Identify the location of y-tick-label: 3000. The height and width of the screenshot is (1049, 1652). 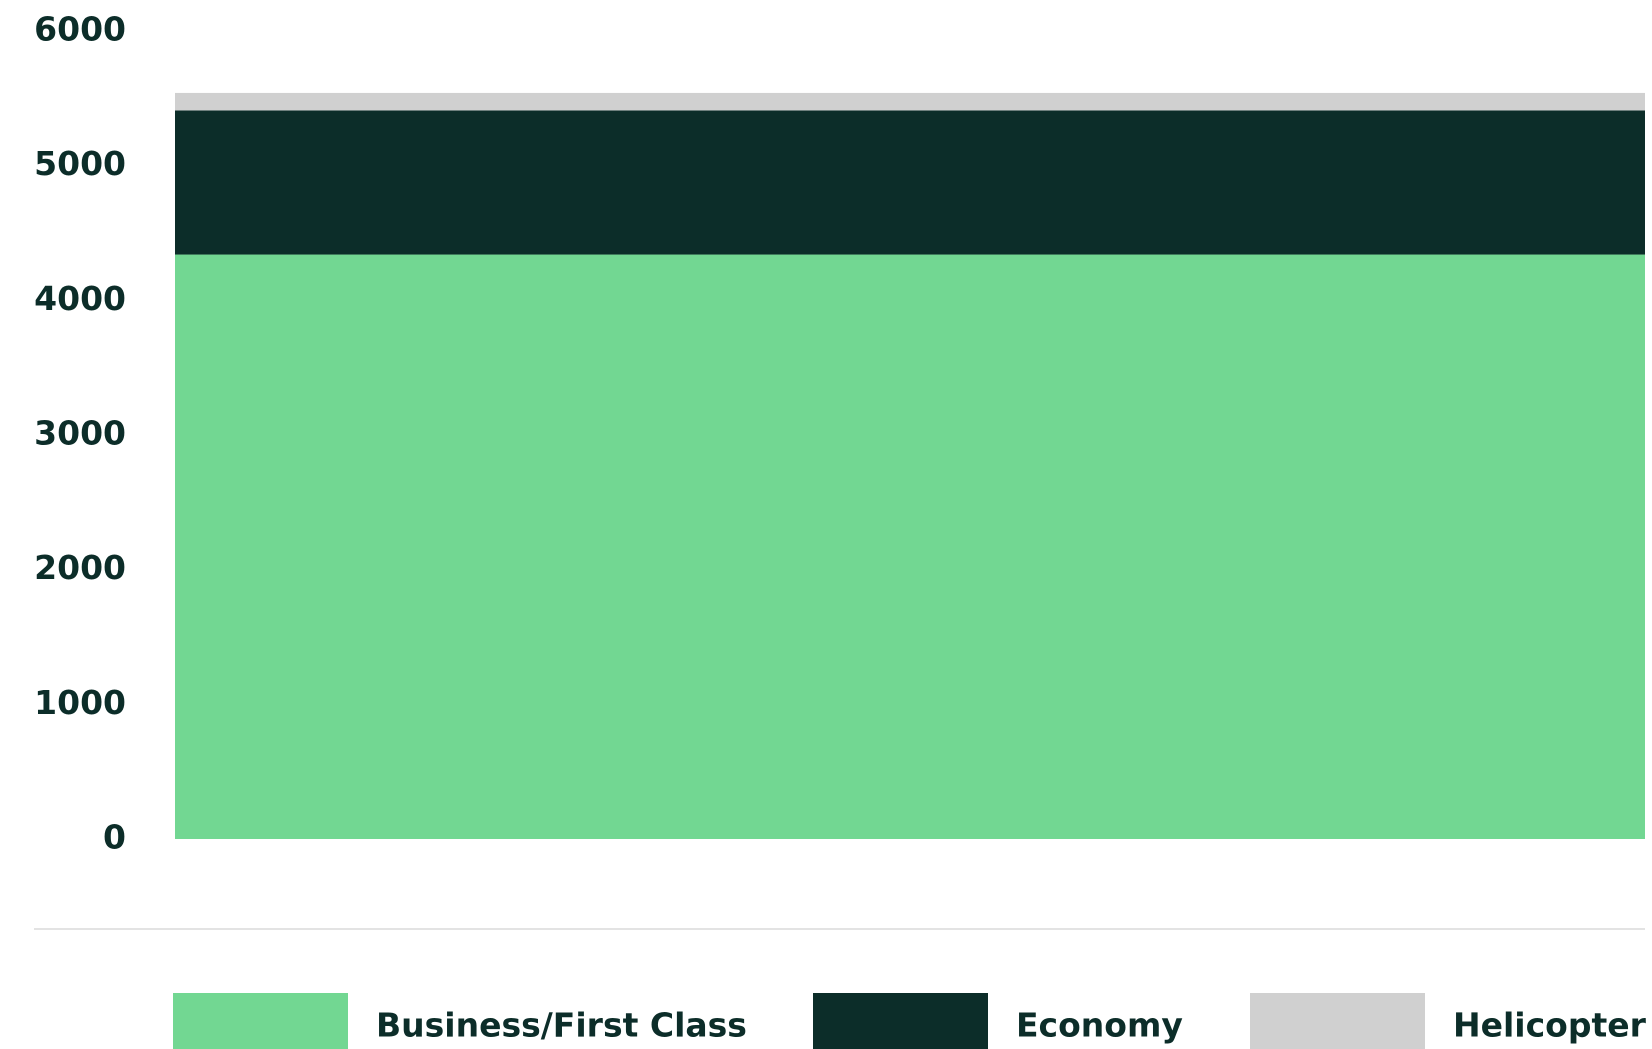
(80, 433).